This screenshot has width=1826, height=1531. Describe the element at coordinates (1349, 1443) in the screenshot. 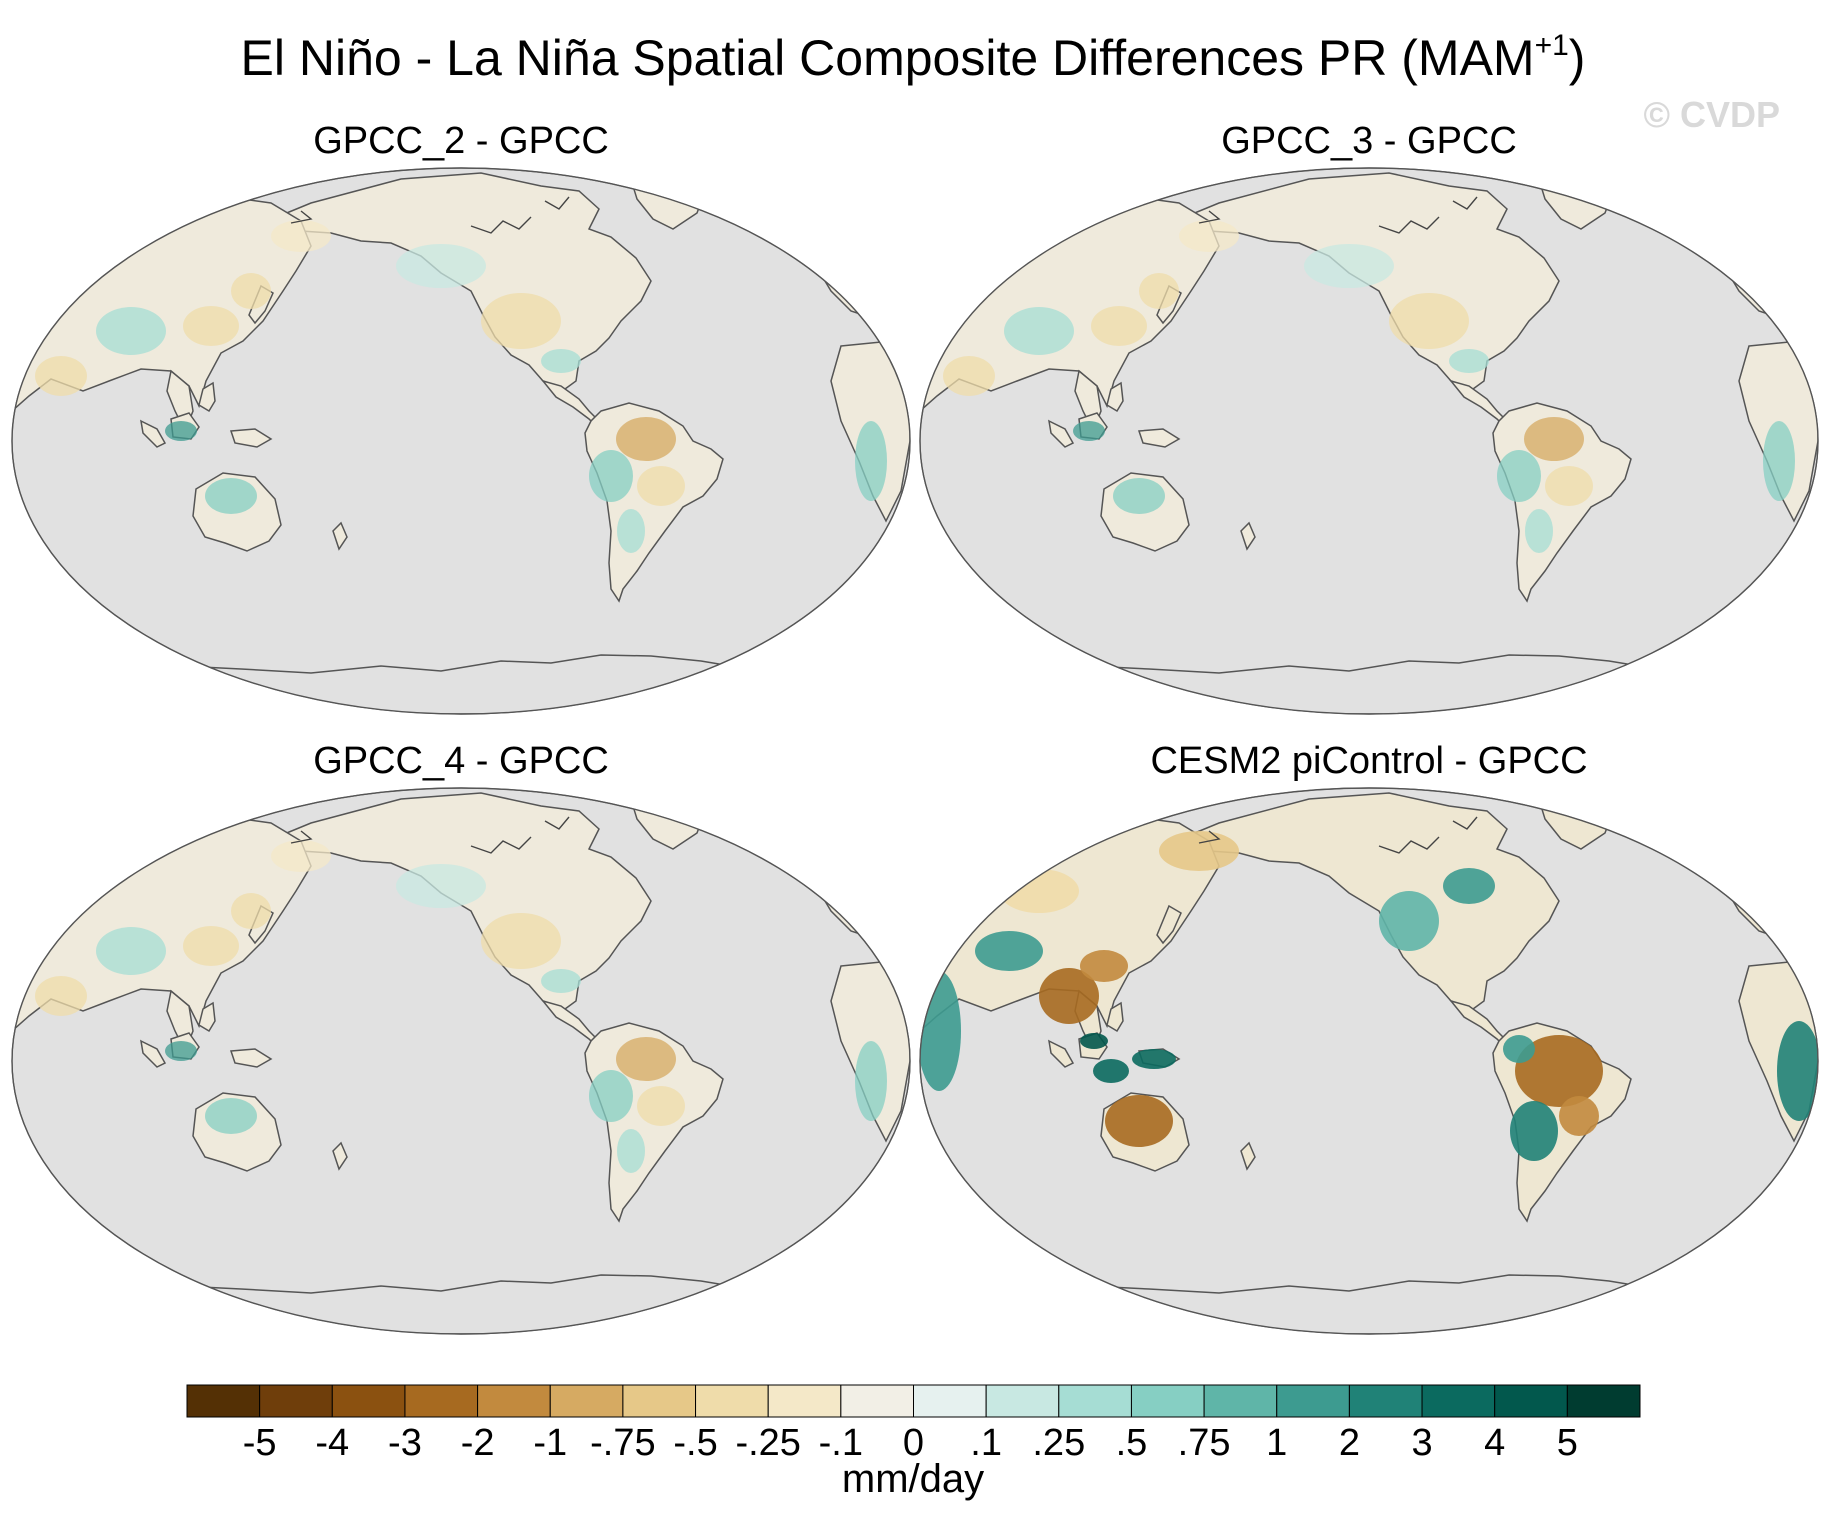

I see `colorbar-tick-label: 2` at that location.